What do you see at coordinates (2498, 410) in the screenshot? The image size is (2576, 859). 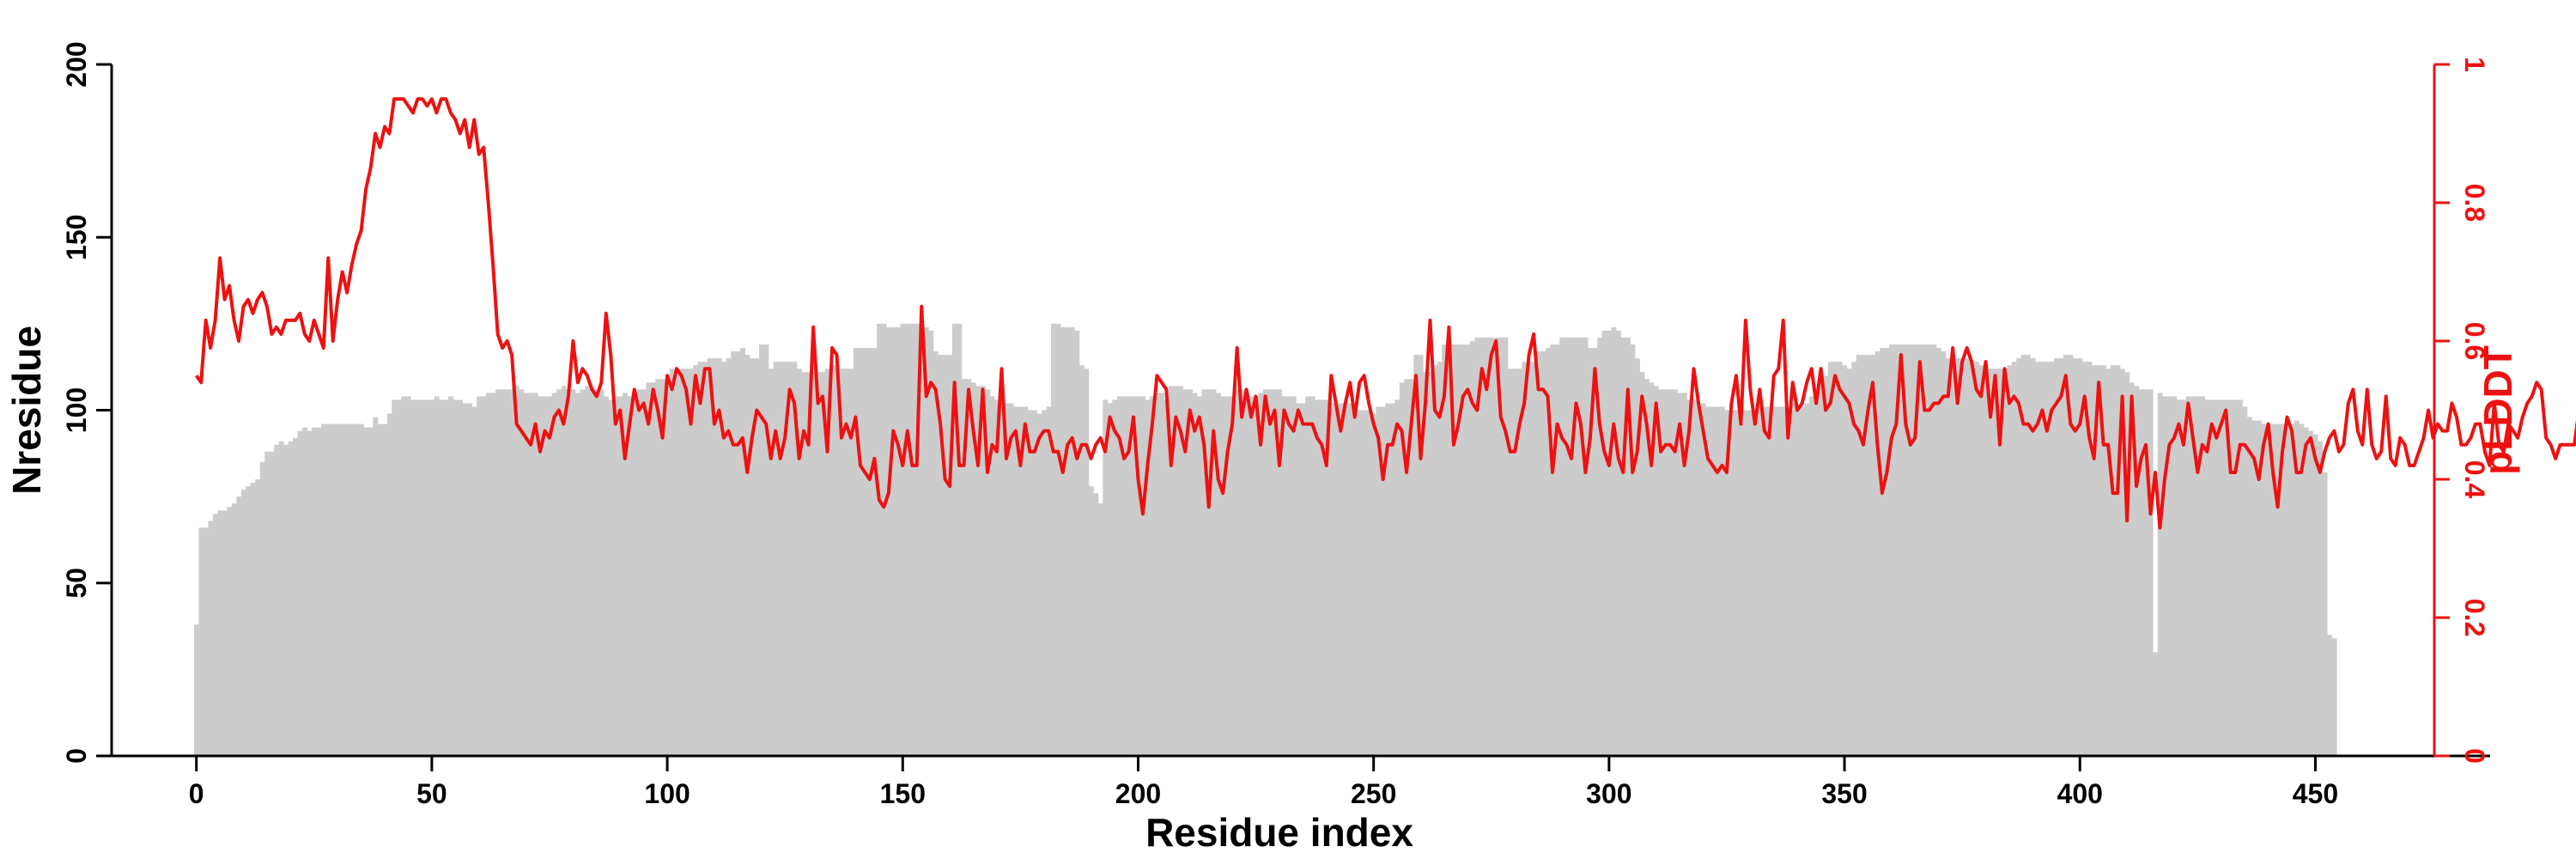 I see `right-y-axis-title: pLDDT` at bounding box center [2498, 410].